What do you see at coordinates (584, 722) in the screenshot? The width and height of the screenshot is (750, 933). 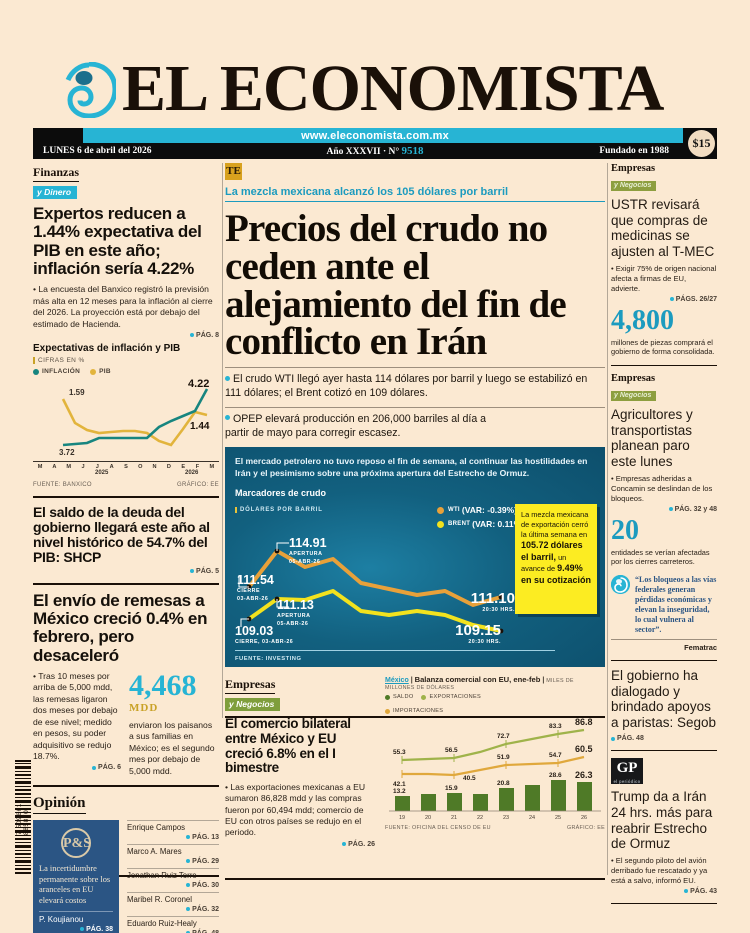 I see `exportaciones-label-last: 86.8` at bounding box center [584, 722].